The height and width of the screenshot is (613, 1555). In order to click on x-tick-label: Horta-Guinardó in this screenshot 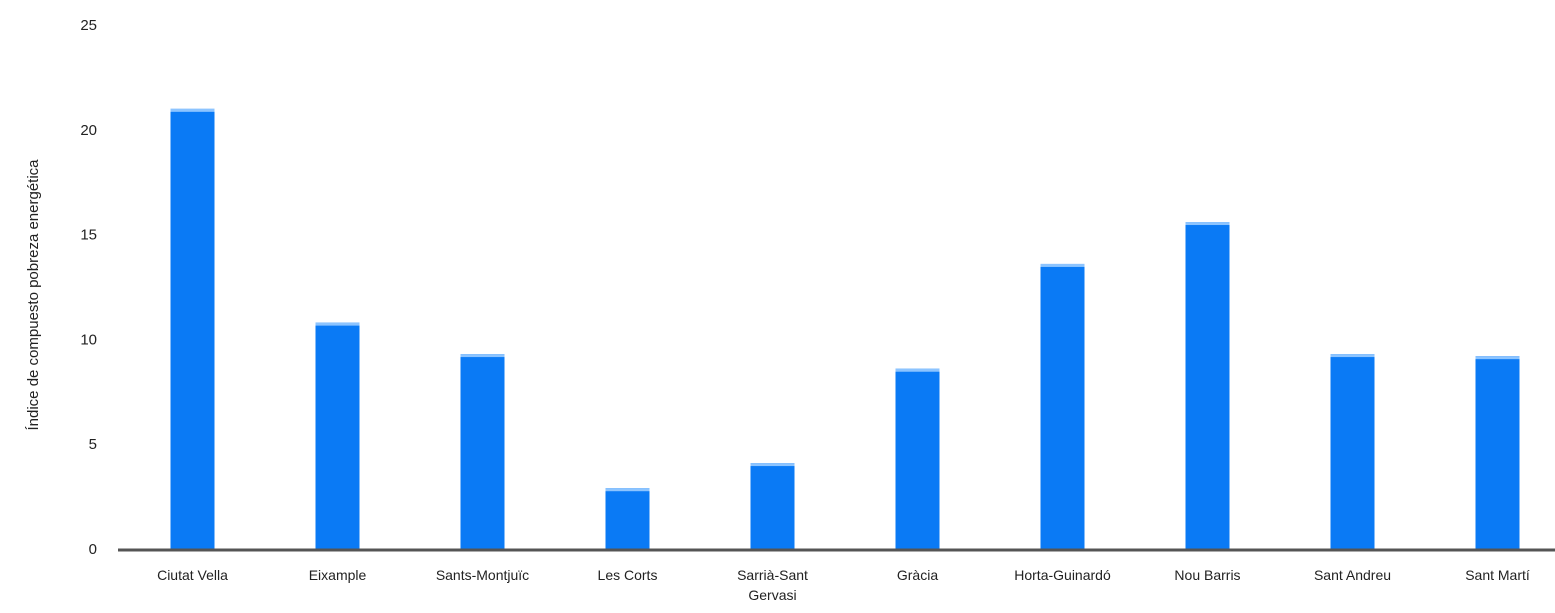, I will do `click(1062, 575)`.